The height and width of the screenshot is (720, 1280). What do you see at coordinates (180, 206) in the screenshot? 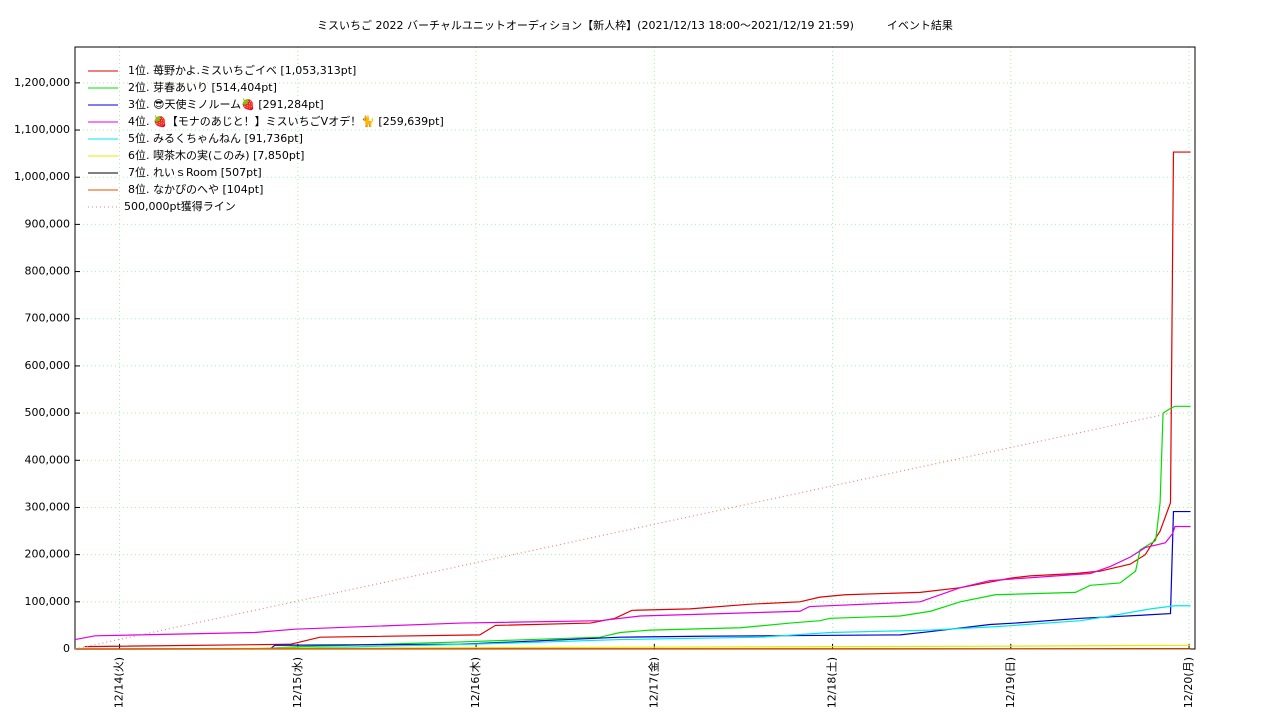
I see `legend-label: 500,000pt獲得ライン` at bounding box center [180, 206].